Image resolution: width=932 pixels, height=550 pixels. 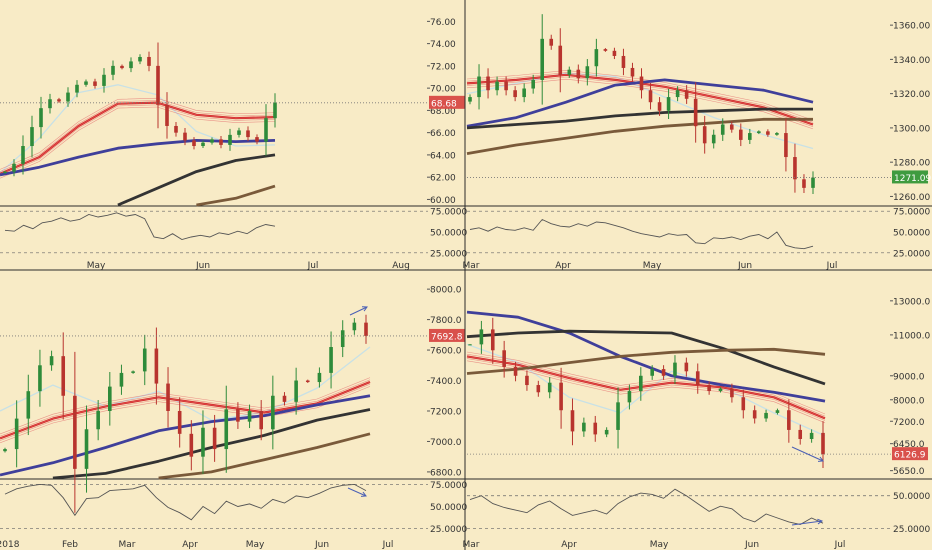 What do you see at coordinates (912, 179) in the screenshot?
I see `last-price-label: 1271.09` at bounding box center [912, 179].